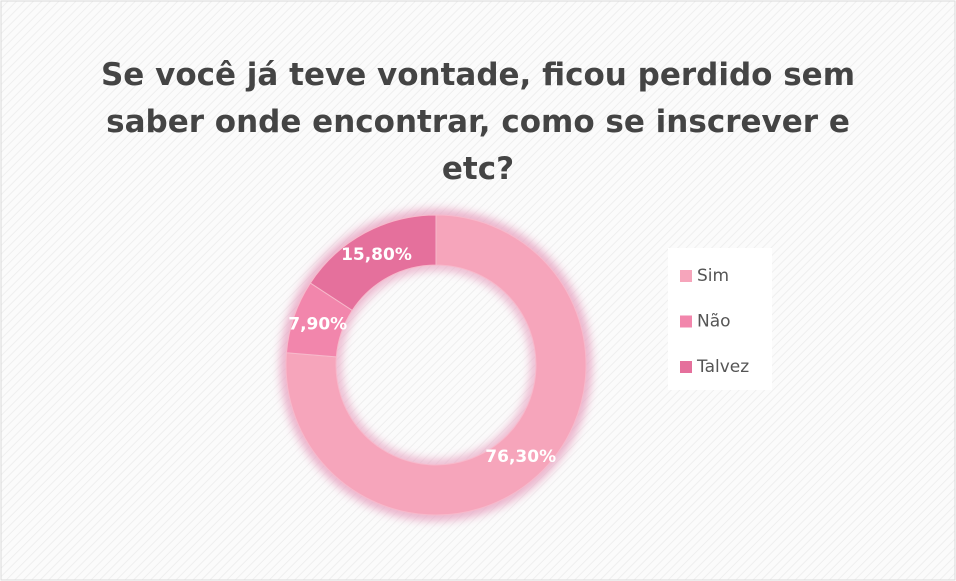  What do you see at coordinates (317, 325) in the screenshot?
I see `data-label: 7,90%` at bounding box center [317, 325].